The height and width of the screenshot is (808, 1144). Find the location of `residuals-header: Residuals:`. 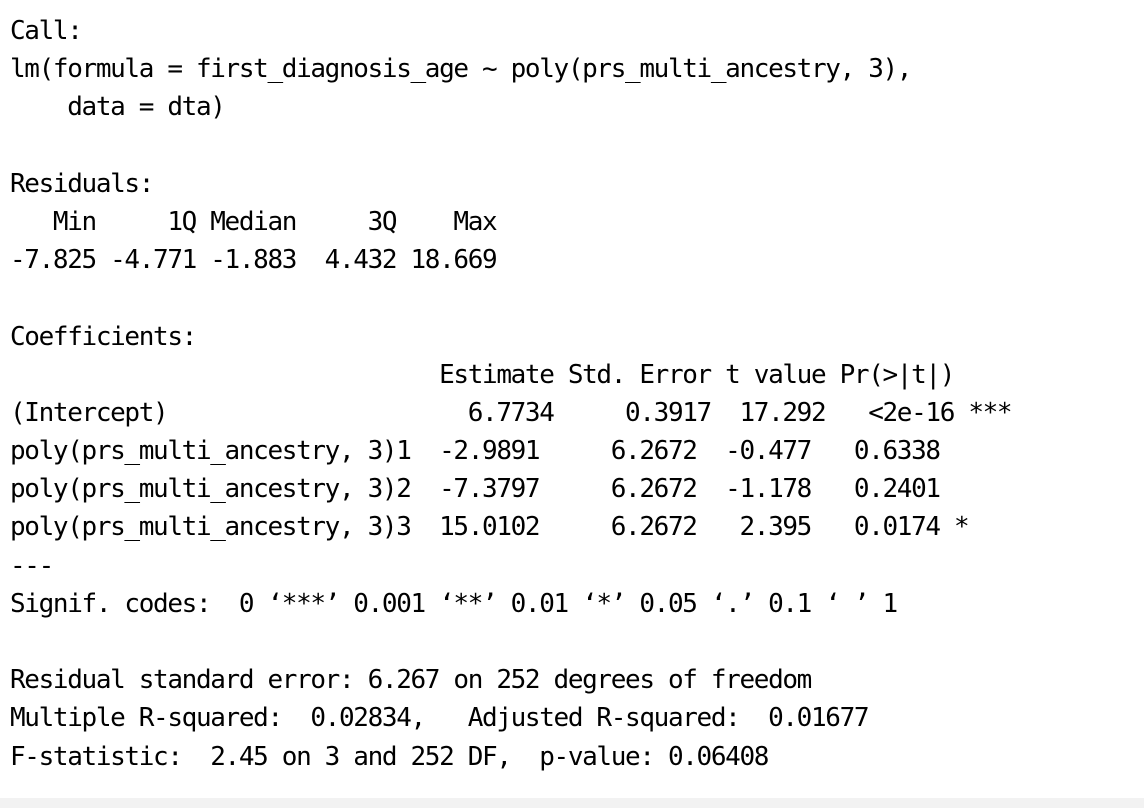

residuals-header: Residuals: is located at coordinates (82, 183).